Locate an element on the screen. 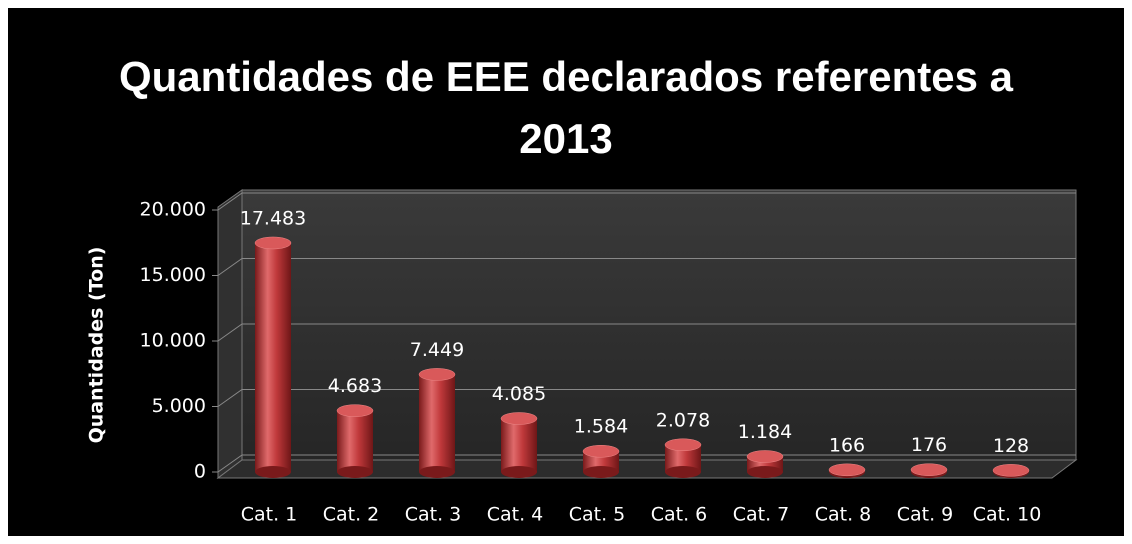 Image resolution: width=1132 pixels, height=544 pixels. y-tick-label: 0 is located at coordinates (200, 472).